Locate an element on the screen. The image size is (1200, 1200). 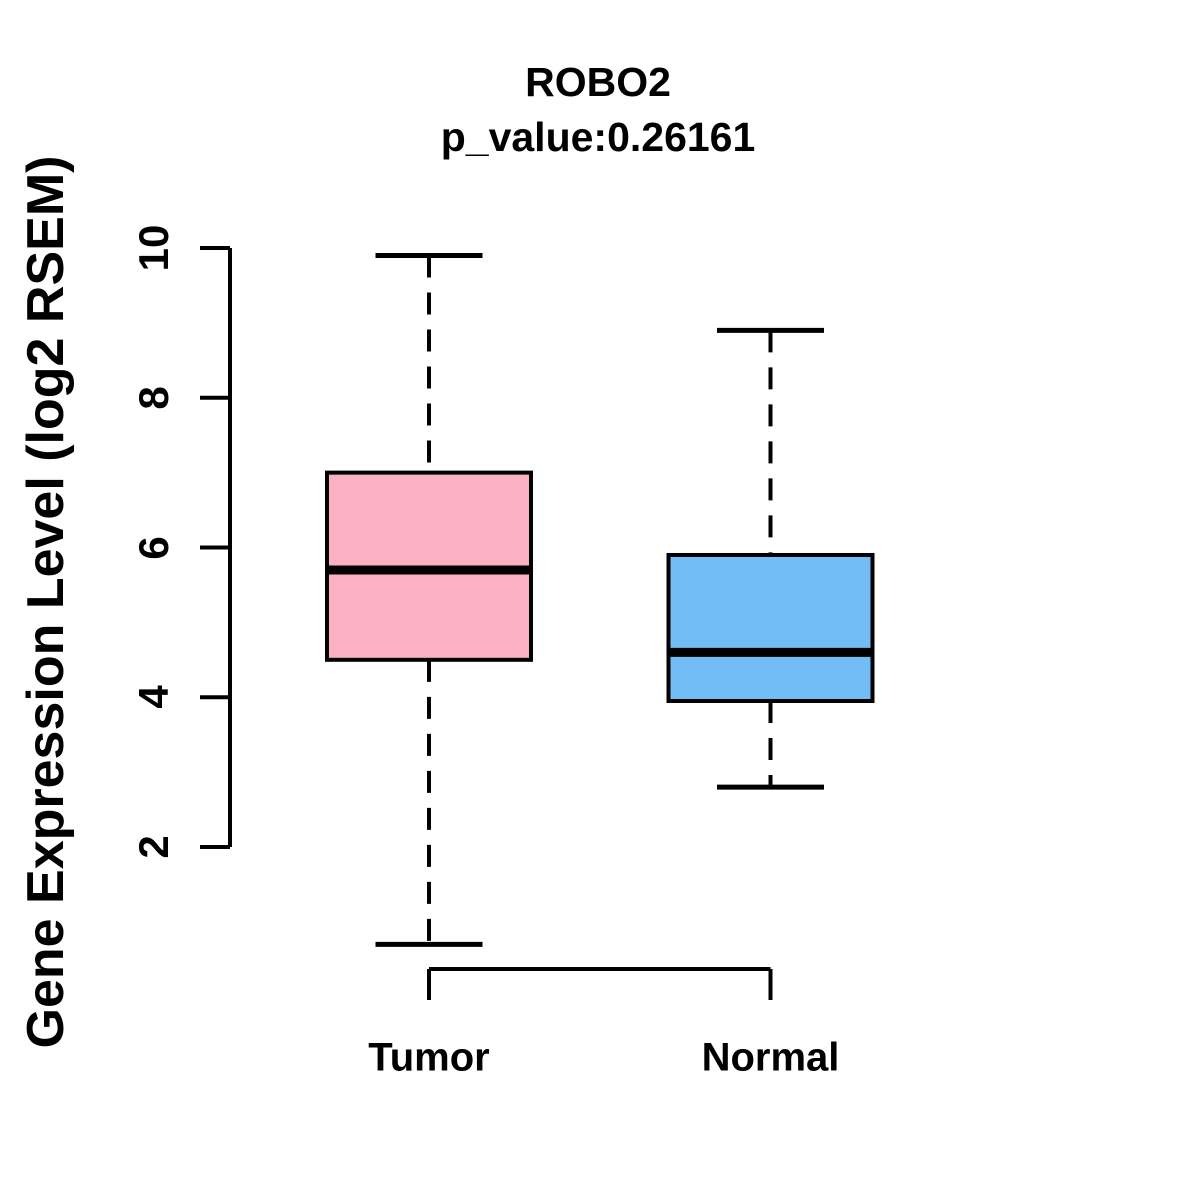
y-tick-label-10: 10 is located at coordinates (153, 248).